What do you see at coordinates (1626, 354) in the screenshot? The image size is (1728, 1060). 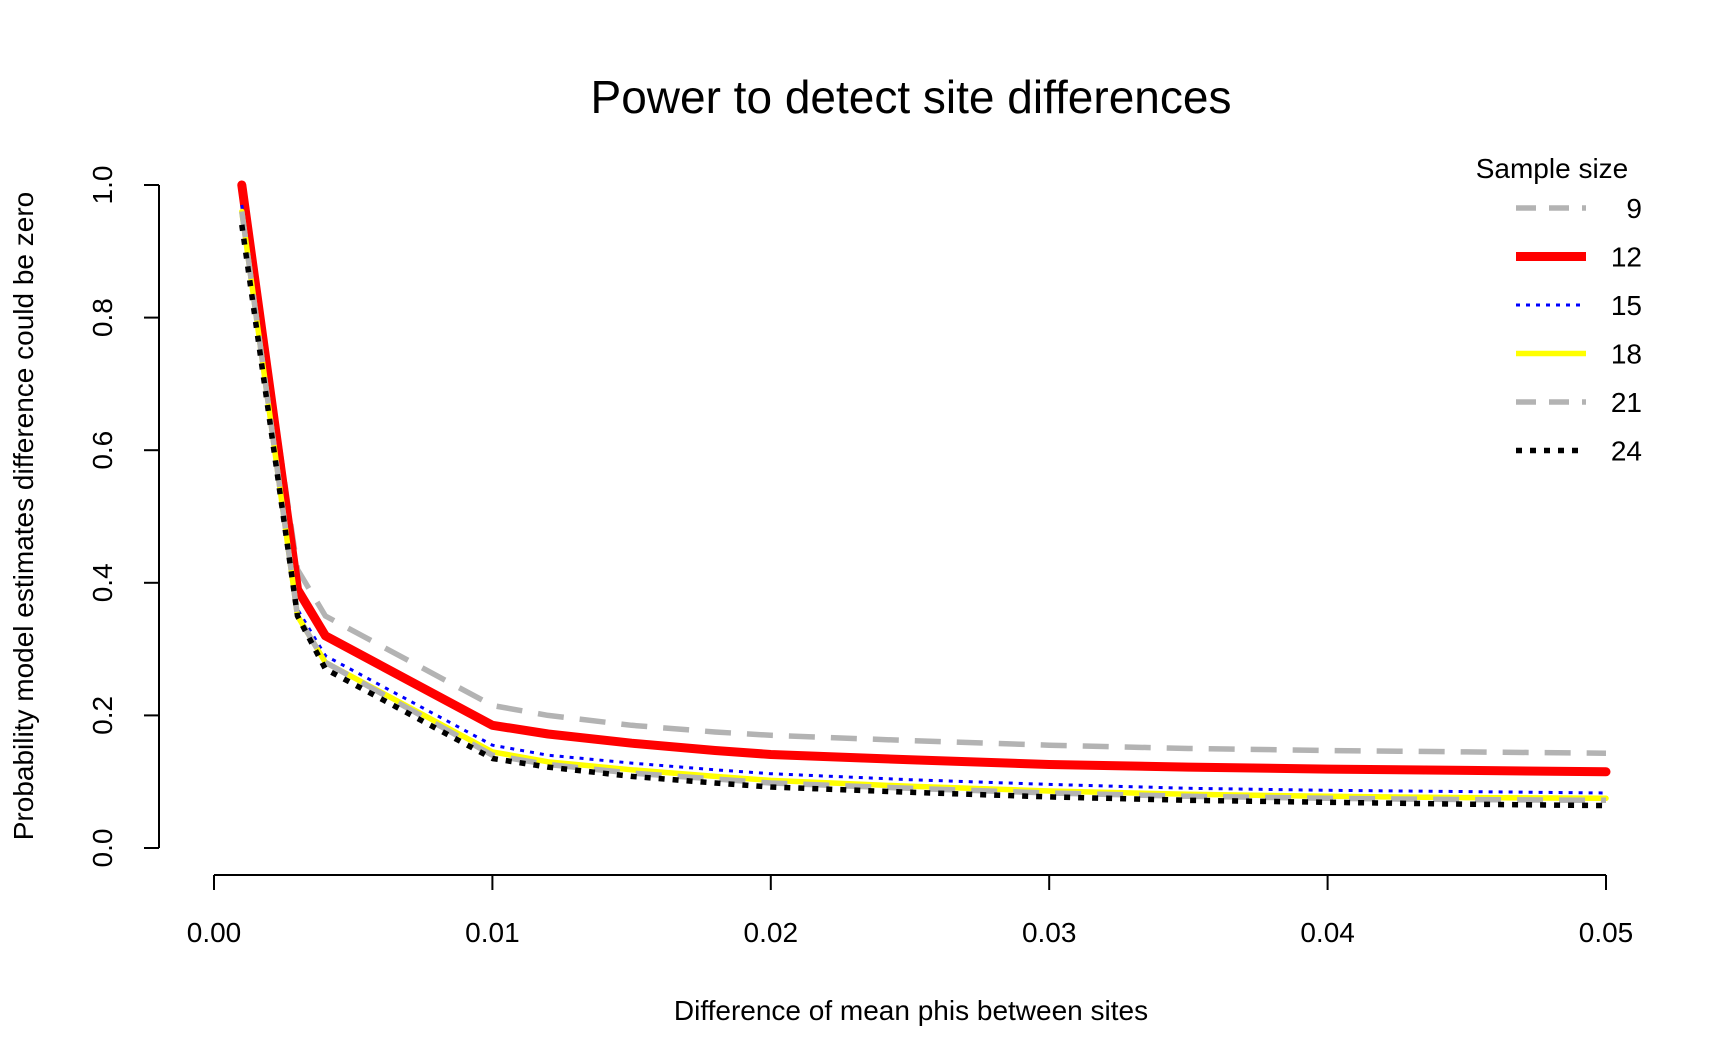 I see `legend-label-18: 18` at bounding box center [1626, 354].